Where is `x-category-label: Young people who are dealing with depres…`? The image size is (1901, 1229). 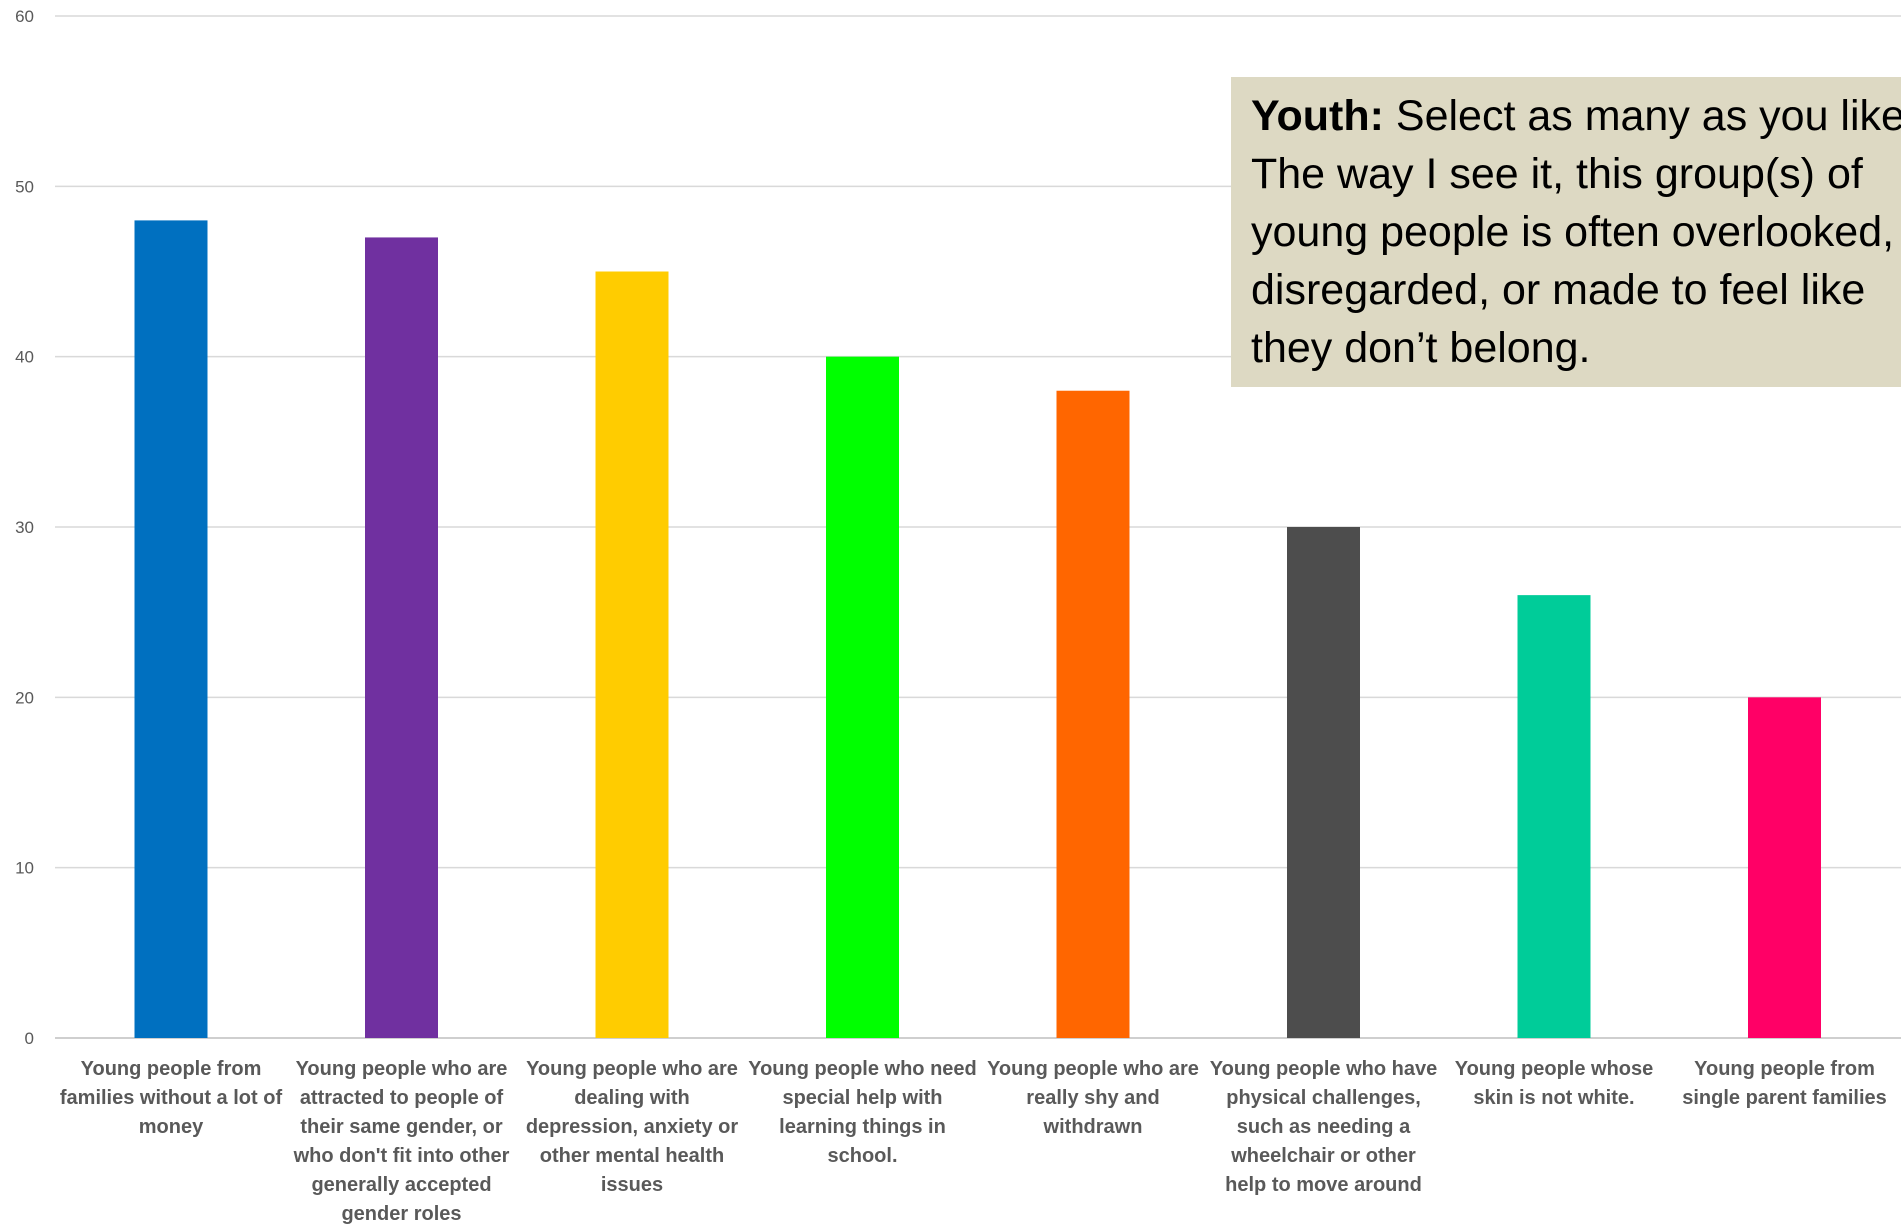 x-category-label: Young people who are dealing with depres… is located at coordinates (632, 1127).